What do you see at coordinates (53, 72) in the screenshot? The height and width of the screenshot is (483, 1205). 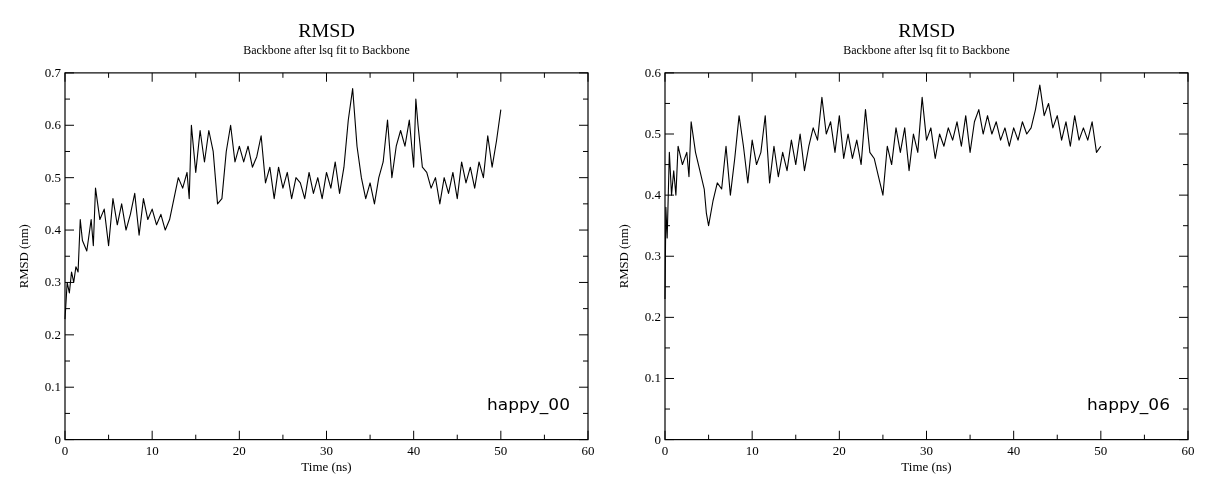 I see `y-tick-label: 0.7` at bounding box center [53, 72].